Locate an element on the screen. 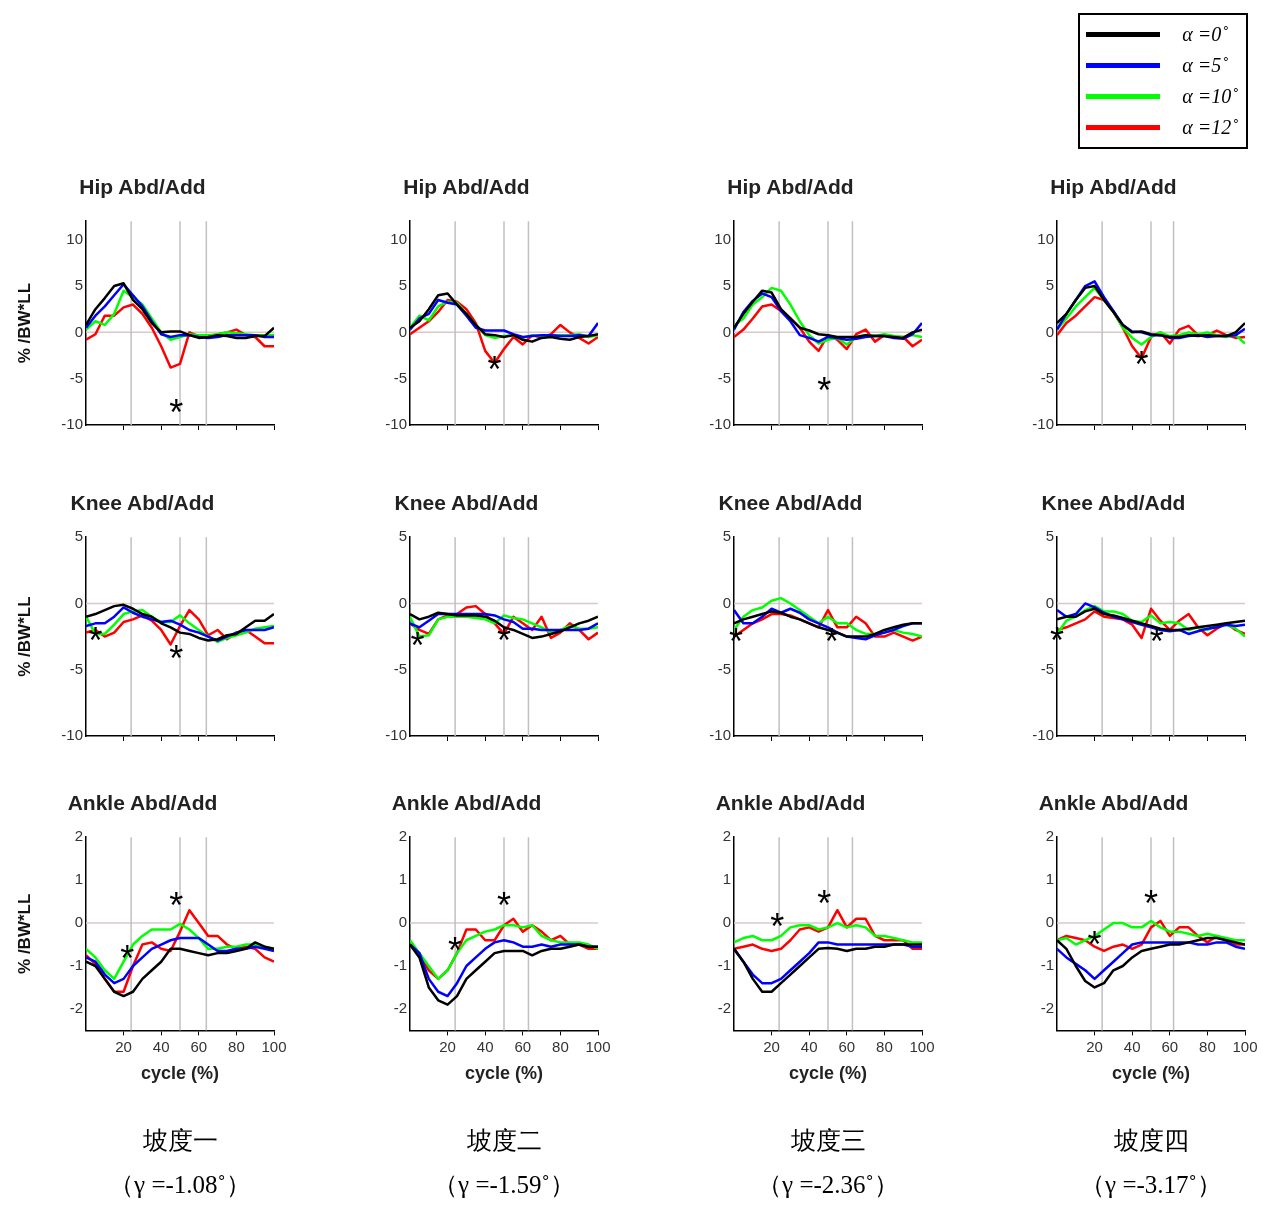  text: 坡度二 is located at coordinates (504, 1141).